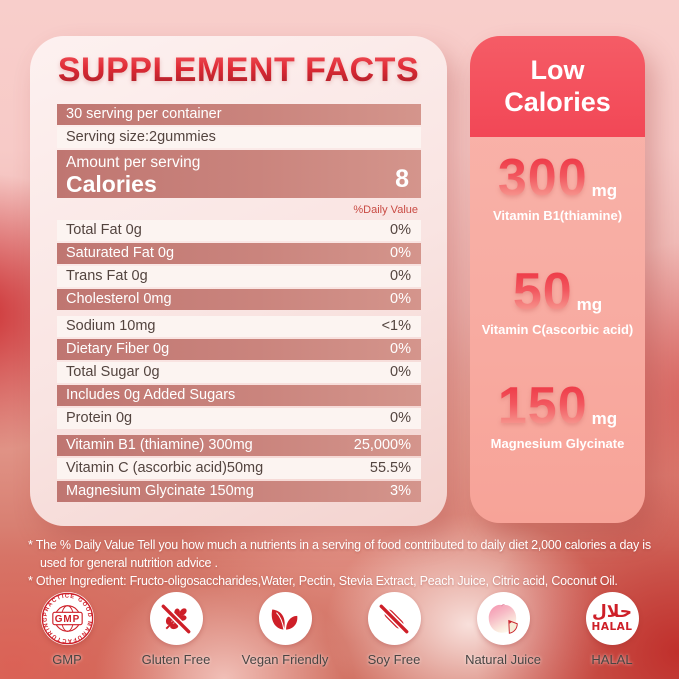 This screenshot has height=679, width=679. What do you see at coordinates (542, 292) in the screenshot?
I see `highlight-amount: 50` at bounding box center [542, 292].